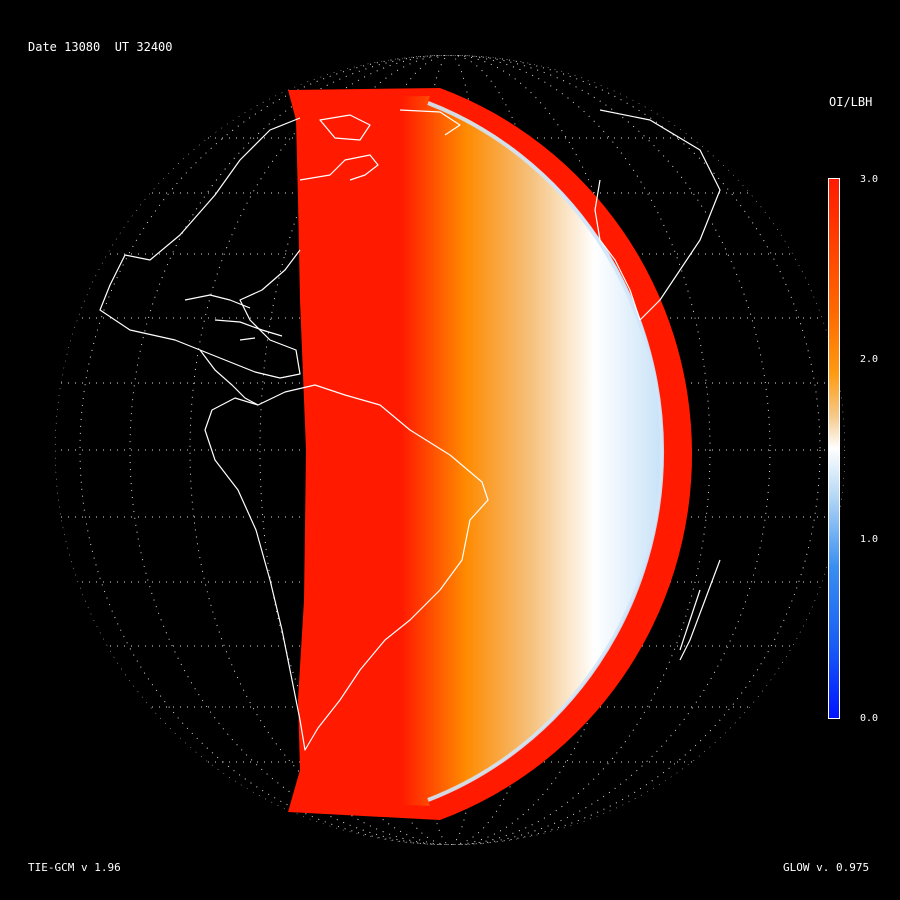 This screenshot has height=900, width=900. I want to click on colorbar, so click(834, 448).